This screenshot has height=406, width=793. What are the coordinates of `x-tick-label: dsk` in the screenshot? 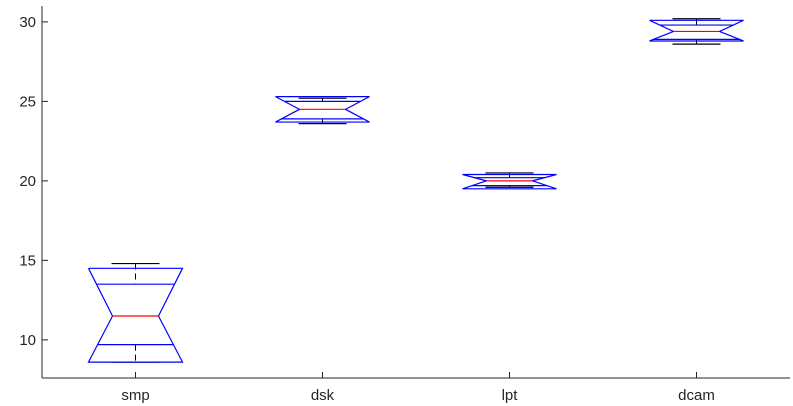 It's located at (323, 395).